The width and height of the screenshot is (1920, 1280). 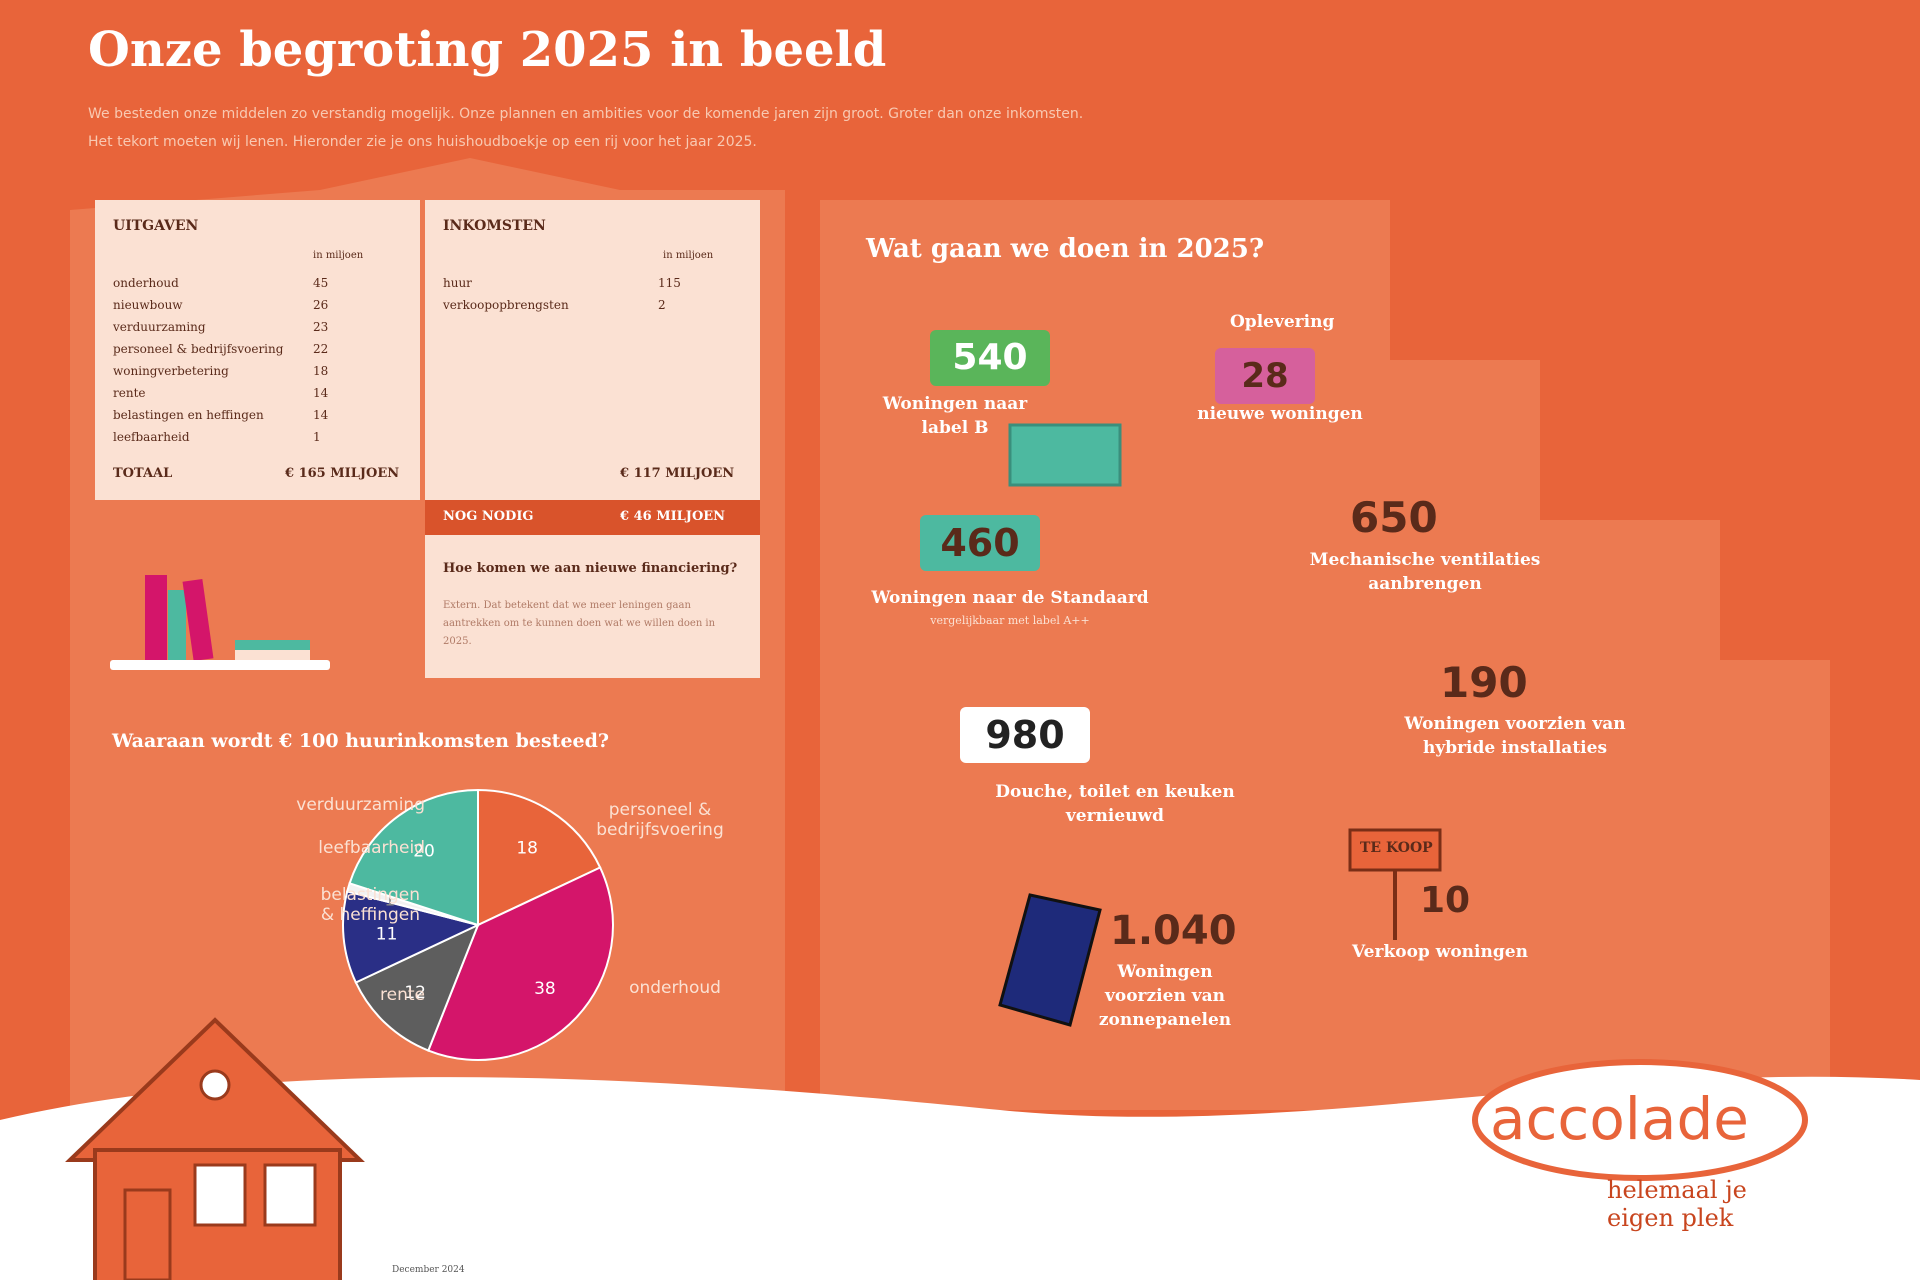 What do you see at coordinates (494, 226) in the screenshot?
I see `table-heading: INKOMSTEN` at bounding box center [494, 226].